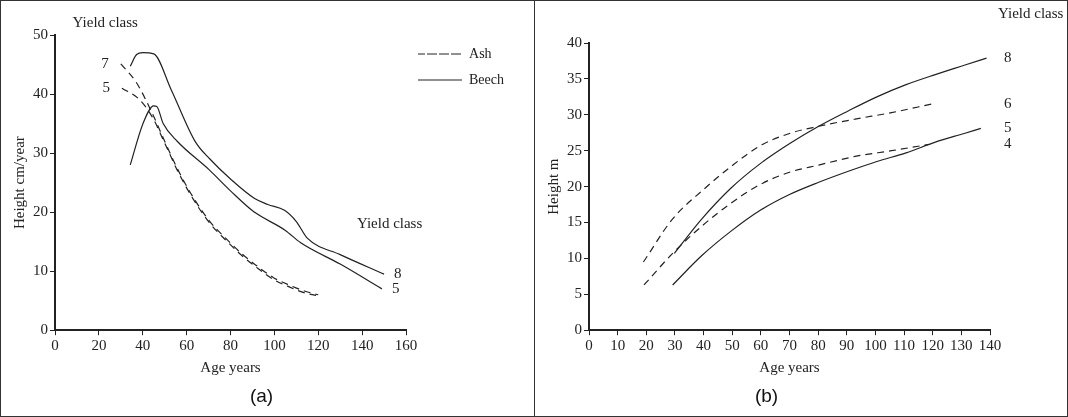  I want to click on legend-label: Ash, so click(480, 53).